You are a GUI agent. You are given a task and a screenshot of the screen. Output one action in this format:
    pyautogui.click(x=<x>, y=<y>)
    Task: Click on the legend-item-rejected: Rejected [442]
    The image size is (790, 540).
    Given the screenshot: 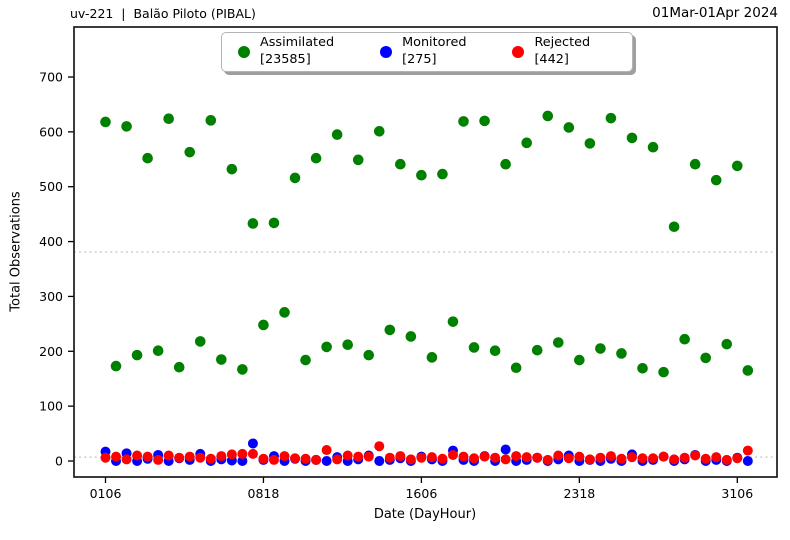 What is the action you would take?
    pyautogui.click(x=551, y=51)
    